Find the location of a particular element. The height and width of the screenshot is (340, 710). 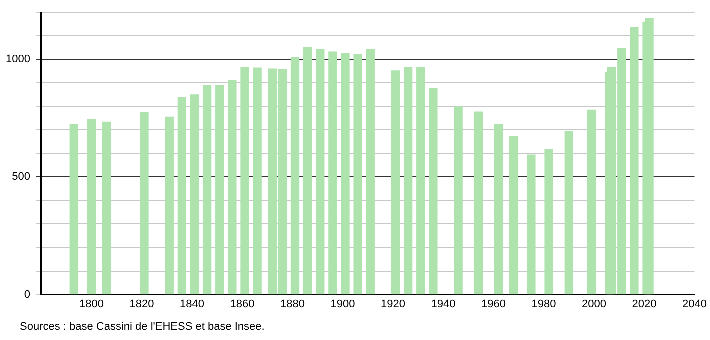

x-tick-label: 1860 is located at coordinates (242, 304).